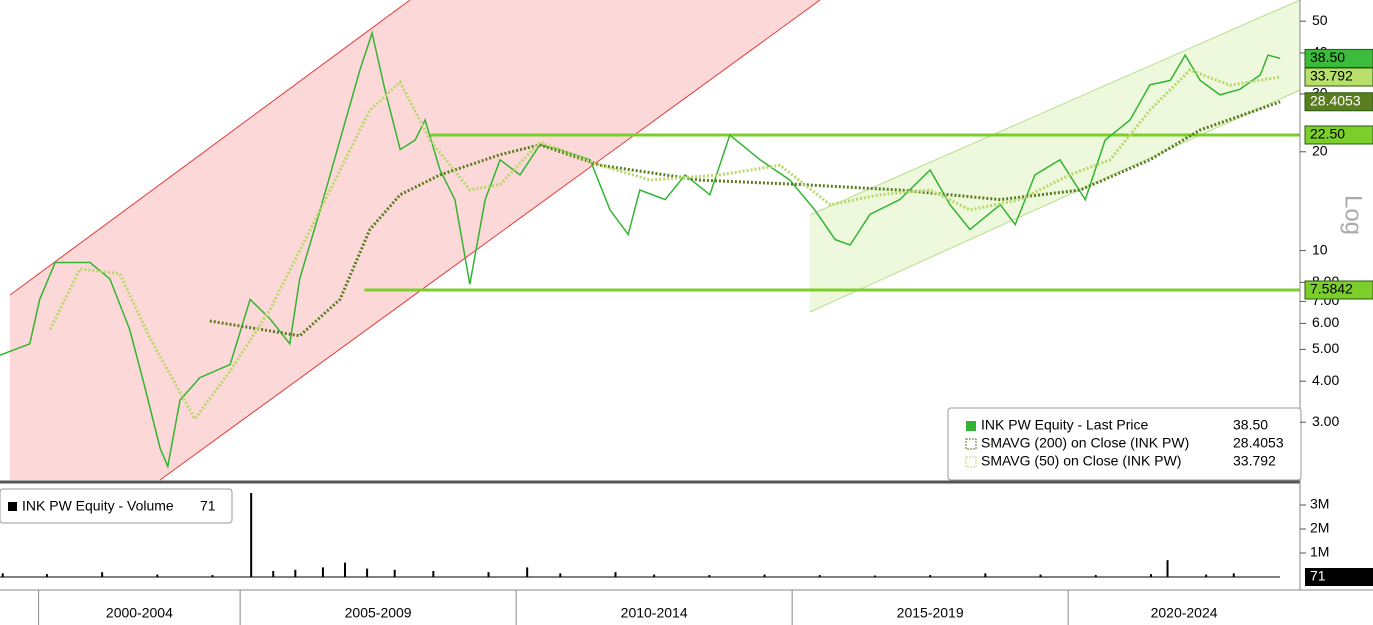 This screenshot has height=625, width=1373. Describe the element at coordinates (1319, 528) in the screenshot. I see `volume-tick-label: 2M` at that location.